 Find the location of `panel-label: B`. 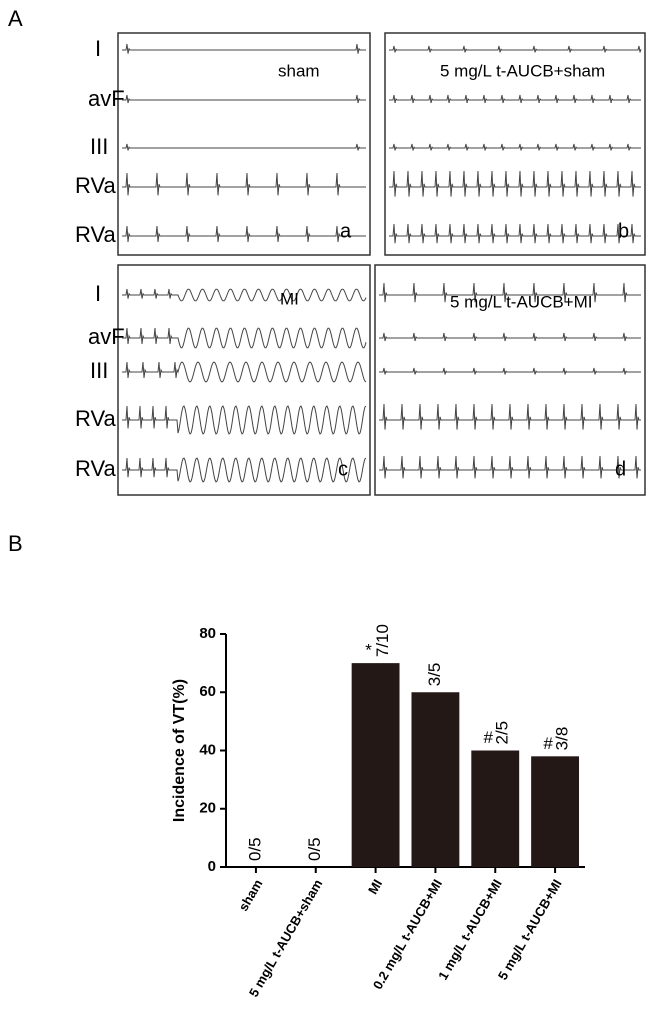

panel-label: B is located at coordinates (15, 543).